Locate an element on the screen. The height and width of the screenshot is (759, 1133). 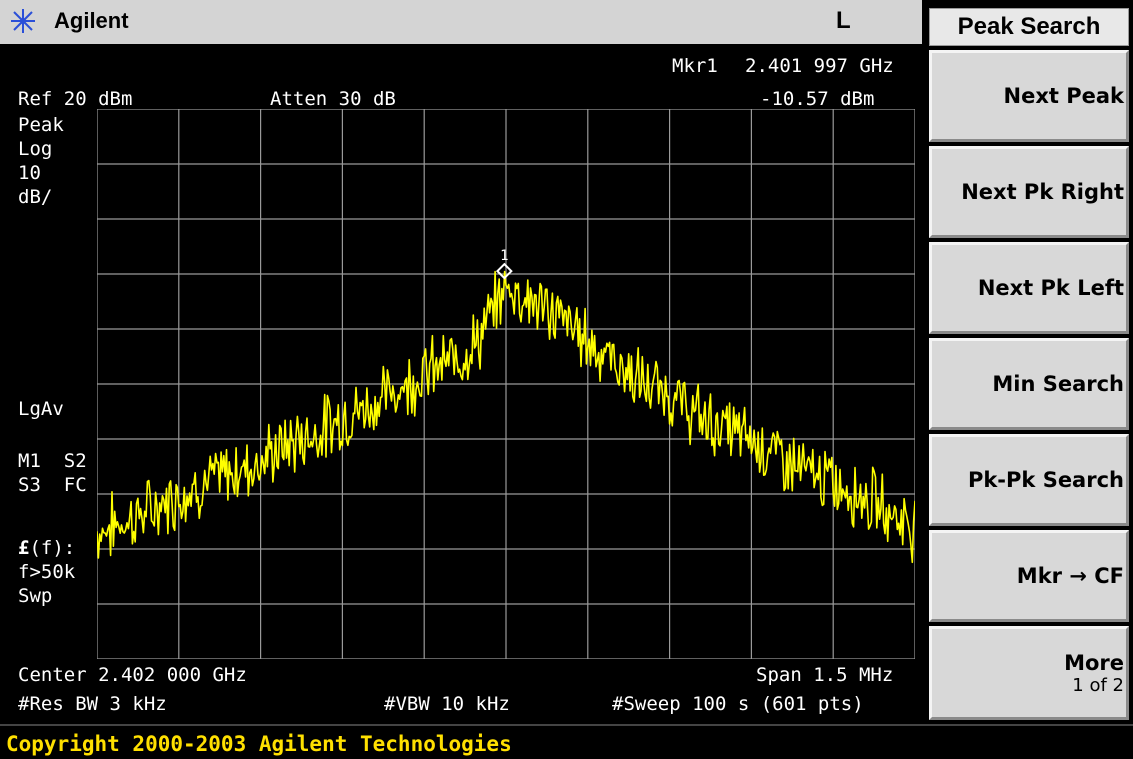
scale-unit-label: dB/ is located at coordinates (35, 197).